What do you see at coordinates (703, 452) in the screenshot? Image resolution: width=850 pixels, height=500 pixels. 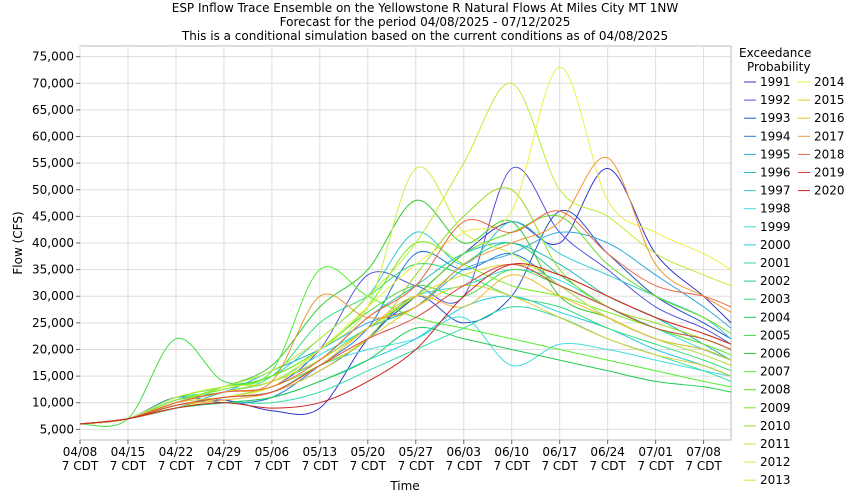 I see `x-tick-date: 07/08` at bounding box center [703, 452].